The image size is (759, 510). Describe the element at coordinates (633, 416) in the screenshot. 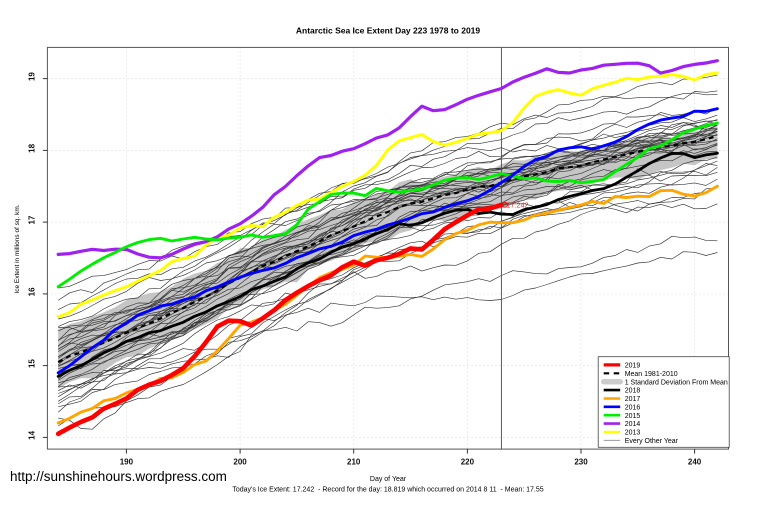

I see `svg-text: 2015` at that location.